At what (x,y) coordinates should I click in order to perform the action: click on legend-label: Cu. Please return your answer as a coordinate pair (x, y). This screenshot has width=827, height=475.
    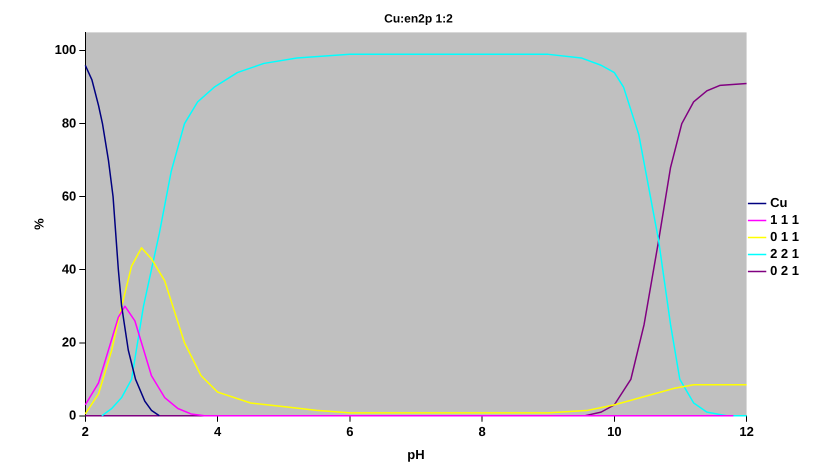
    Looking at the image, I should click on (779, 202).